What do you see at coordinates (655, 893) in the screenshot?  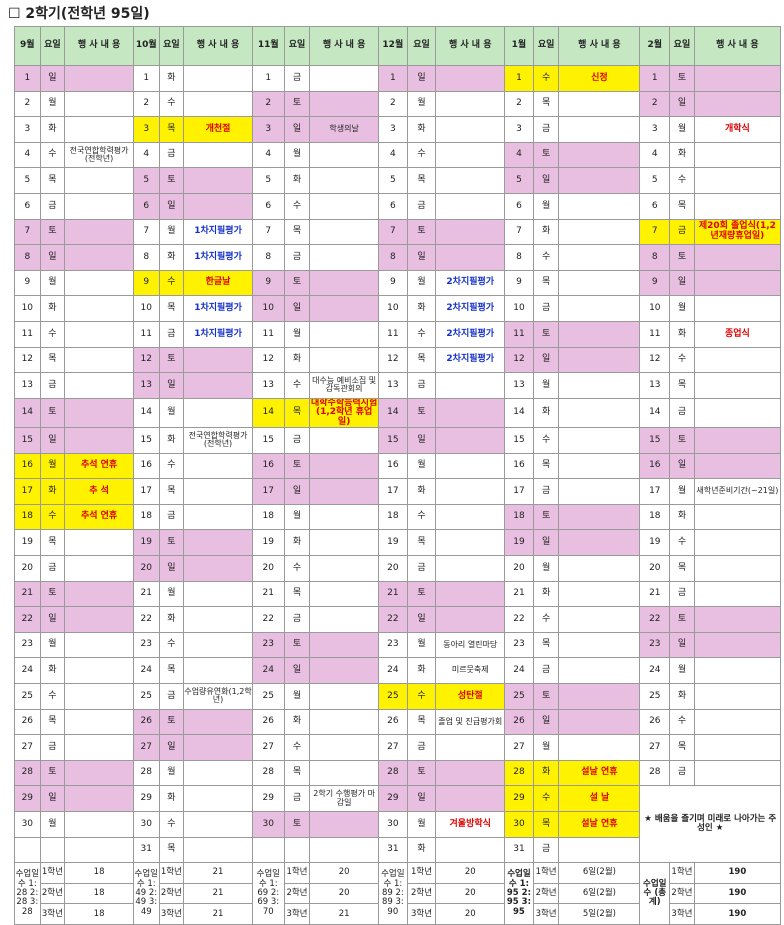 I see `summary-label: 수업일수 (총계)` at bounding box center [655, 893].